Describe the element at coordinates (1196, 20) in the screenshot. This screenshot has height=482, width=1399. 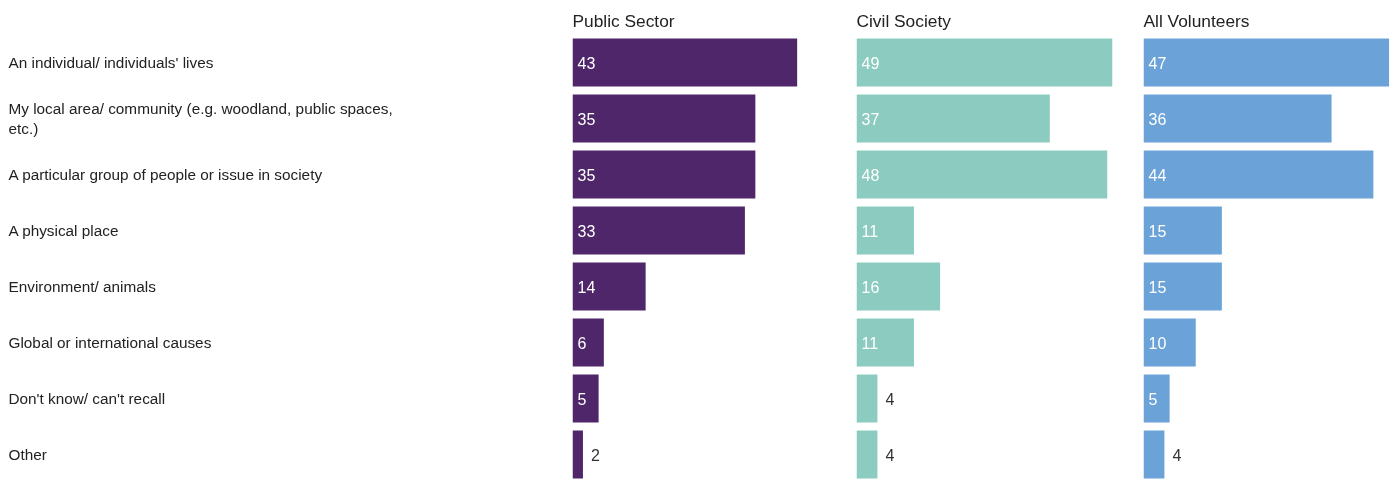
I see `chart-title: All Volunteers` at that location.